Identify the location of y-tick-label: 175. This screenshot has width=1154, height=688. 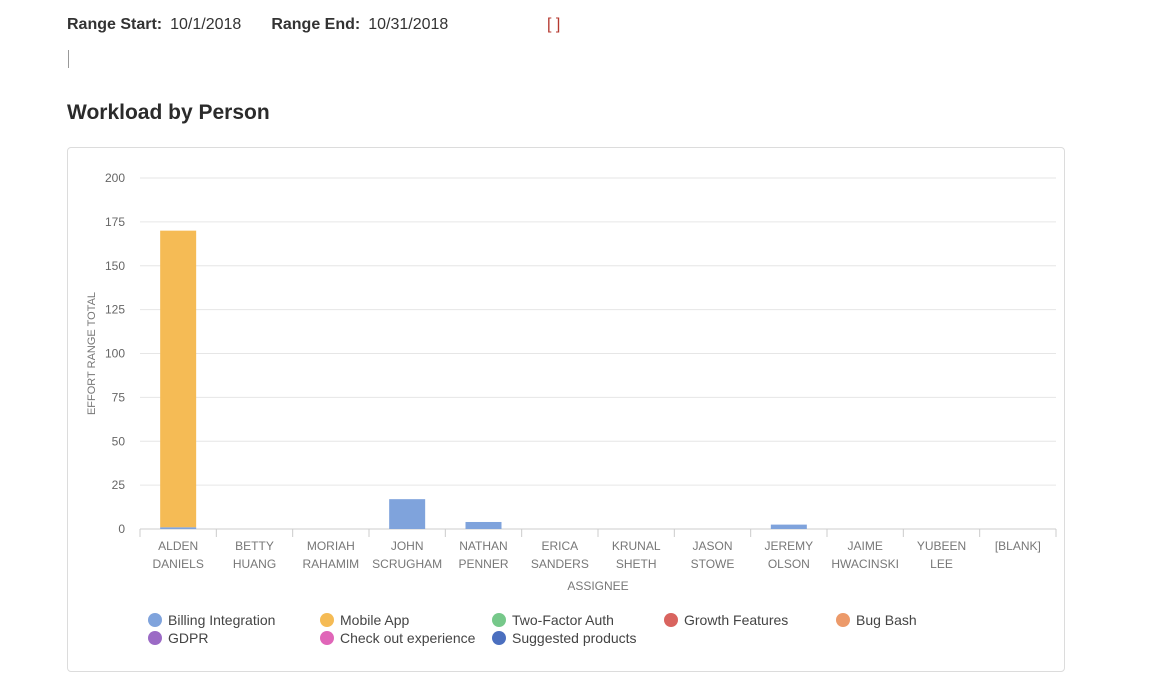
(115, 222).